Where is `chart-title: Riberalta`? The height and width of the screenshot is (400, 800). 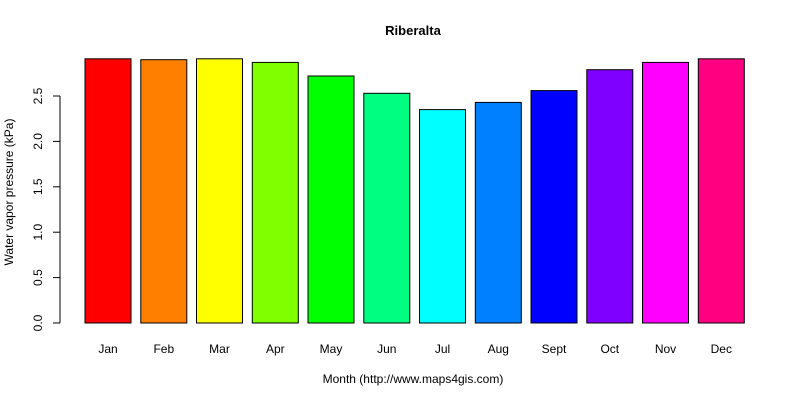 chart-title: Riberalta is located at coordinates (413, 30).